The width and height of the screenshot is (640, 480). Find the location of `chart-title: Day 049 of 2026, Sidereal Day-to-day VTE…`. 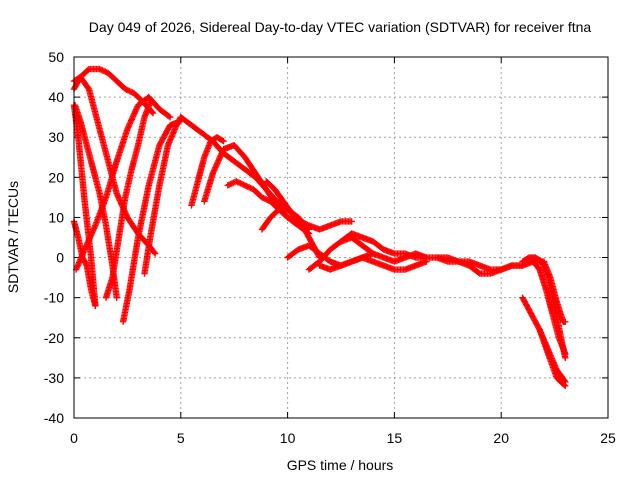

chart-title: Day 049 of 2026, Sidereal Day-to-day VTE… is located at coordinates (340, 27).